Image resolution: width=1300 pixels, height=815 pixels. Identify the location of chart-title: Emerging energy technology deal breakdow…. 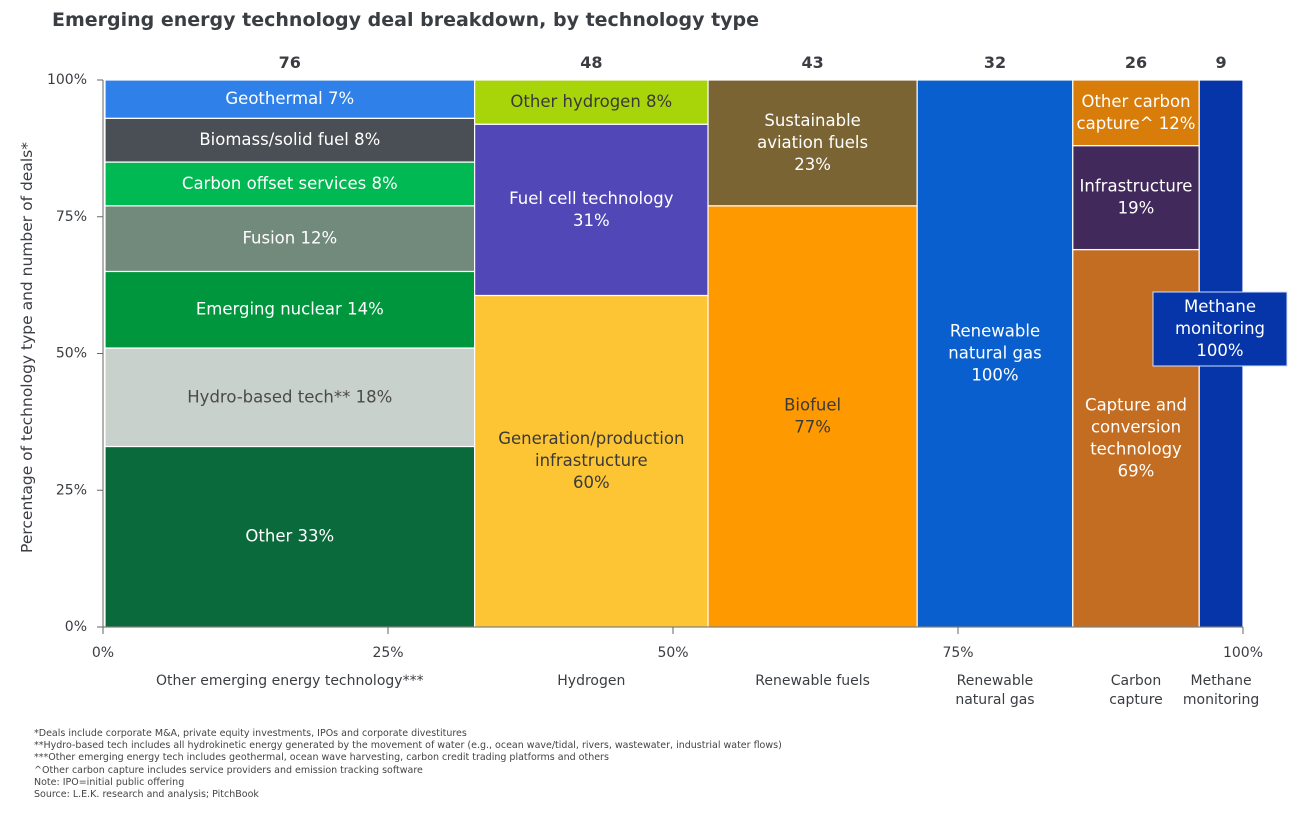
(406, 20).